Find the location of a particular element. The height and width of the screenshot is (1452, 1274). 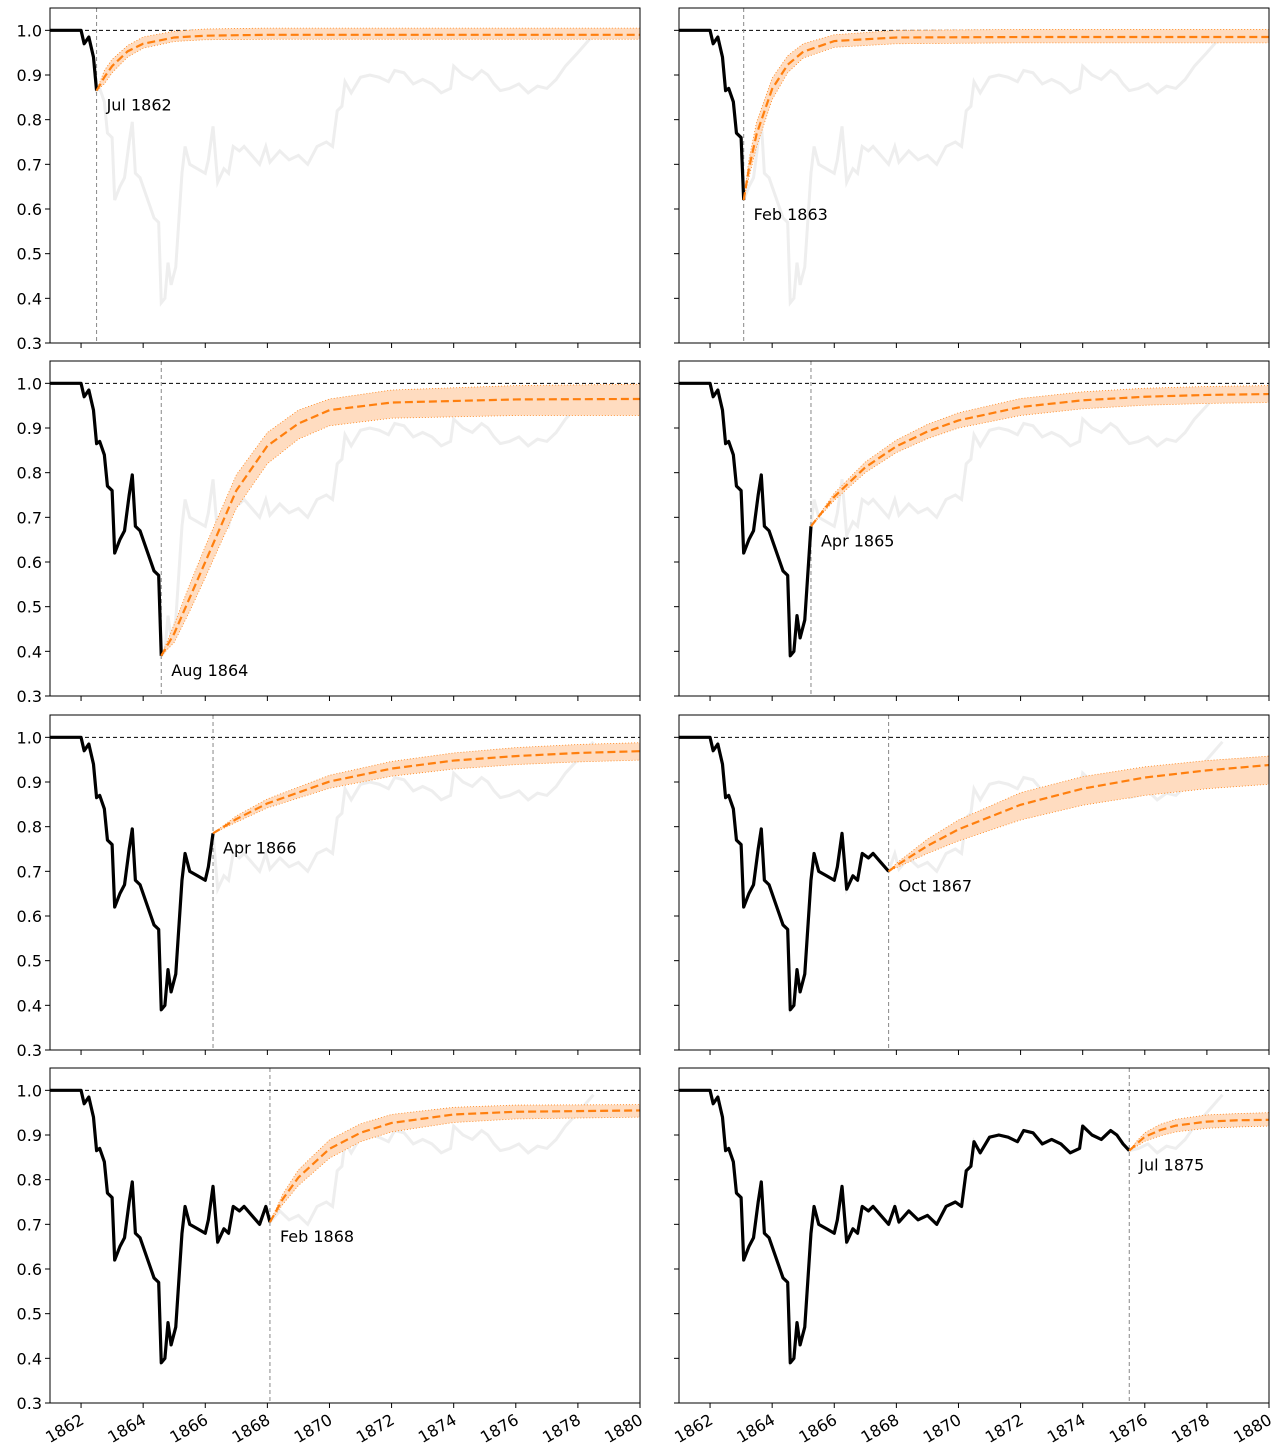

panel: Aug 1864 0.3 0.4 0.5 0.6 0.7 0.8 0.9 1.0 is located at coordinates (329, 533).